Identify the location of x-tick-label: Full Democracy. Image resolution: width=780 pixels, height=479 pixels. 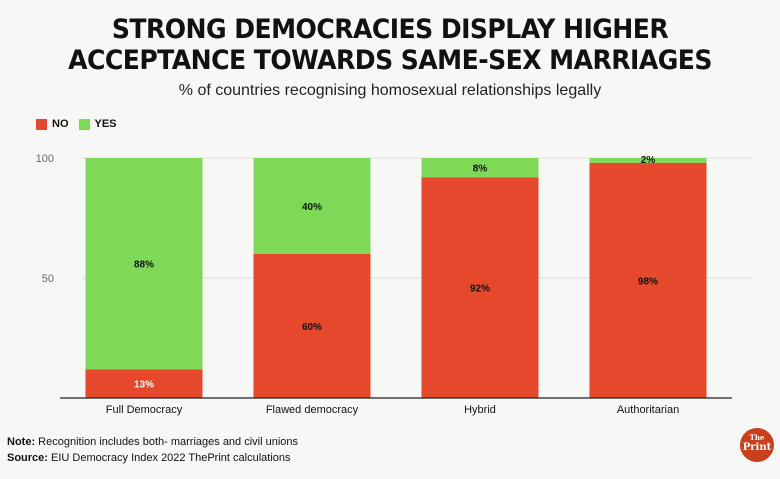
(144, 410).